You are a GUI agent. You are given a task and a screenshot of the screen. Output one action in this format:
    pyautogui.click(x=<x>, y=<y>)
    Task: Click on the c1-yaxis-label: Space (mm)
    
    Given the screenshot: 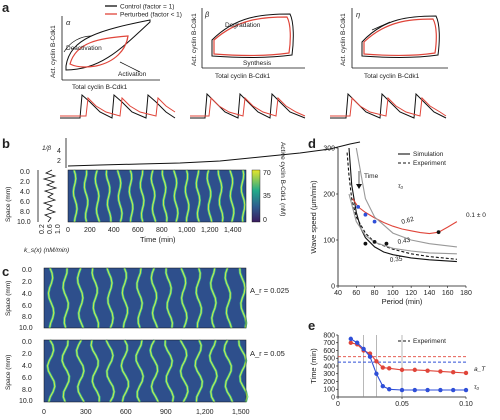 What is the action you would take?
    pyautogui.click(x=8, y=298)
    